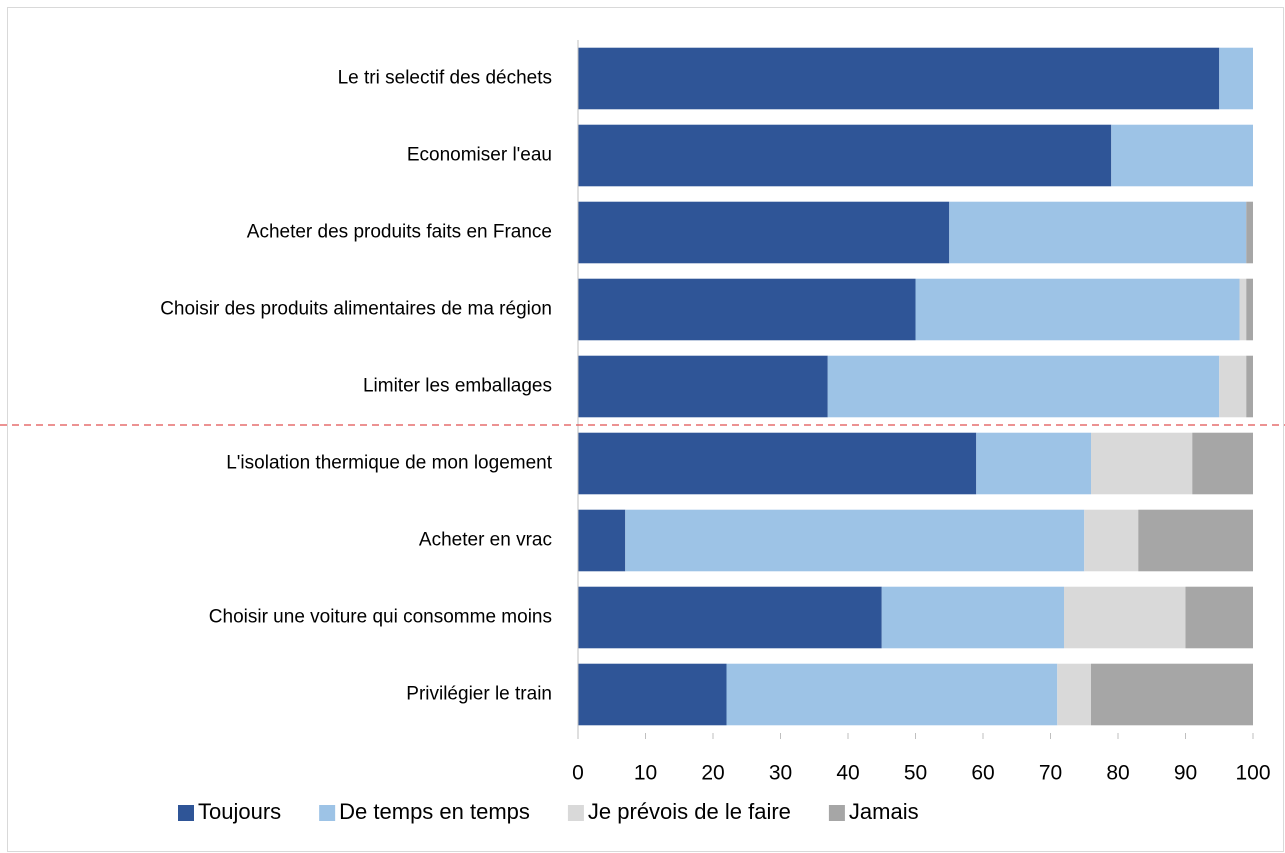  What do you see at coordinates (847, 773) in the screenshot?
I see `x-tick-label: 40` at bounding box center [847, 773].